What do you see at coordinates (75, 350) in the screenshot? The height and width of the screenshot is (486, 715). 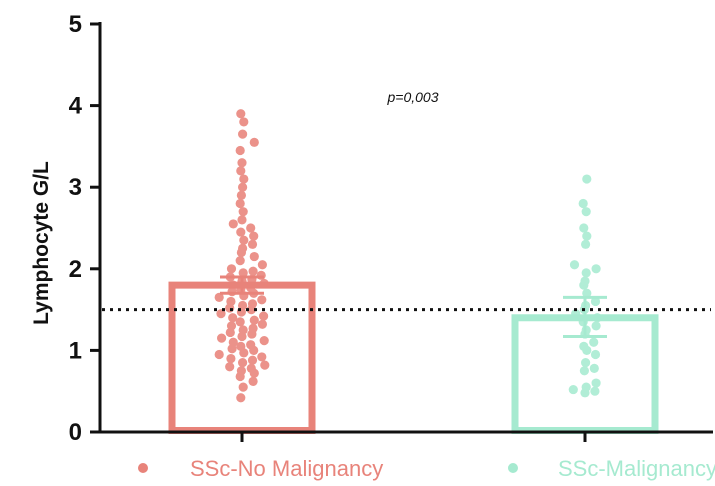 I see `y-tick-label: 1` at bounding box center [75, 350].